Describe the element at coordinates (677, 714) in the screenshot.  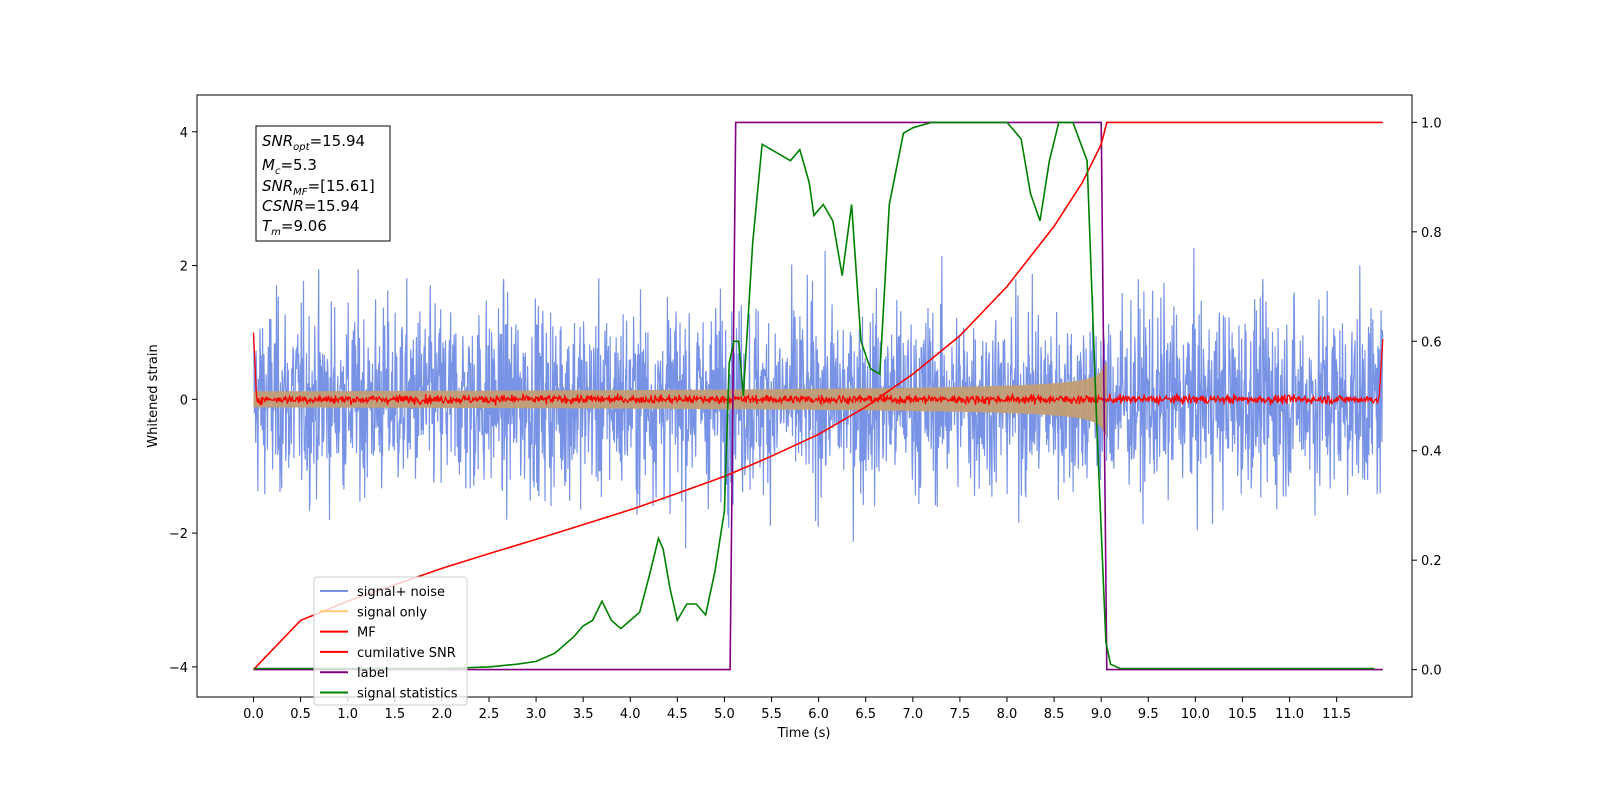
I see `x-tick-label: 4.5` at that location.